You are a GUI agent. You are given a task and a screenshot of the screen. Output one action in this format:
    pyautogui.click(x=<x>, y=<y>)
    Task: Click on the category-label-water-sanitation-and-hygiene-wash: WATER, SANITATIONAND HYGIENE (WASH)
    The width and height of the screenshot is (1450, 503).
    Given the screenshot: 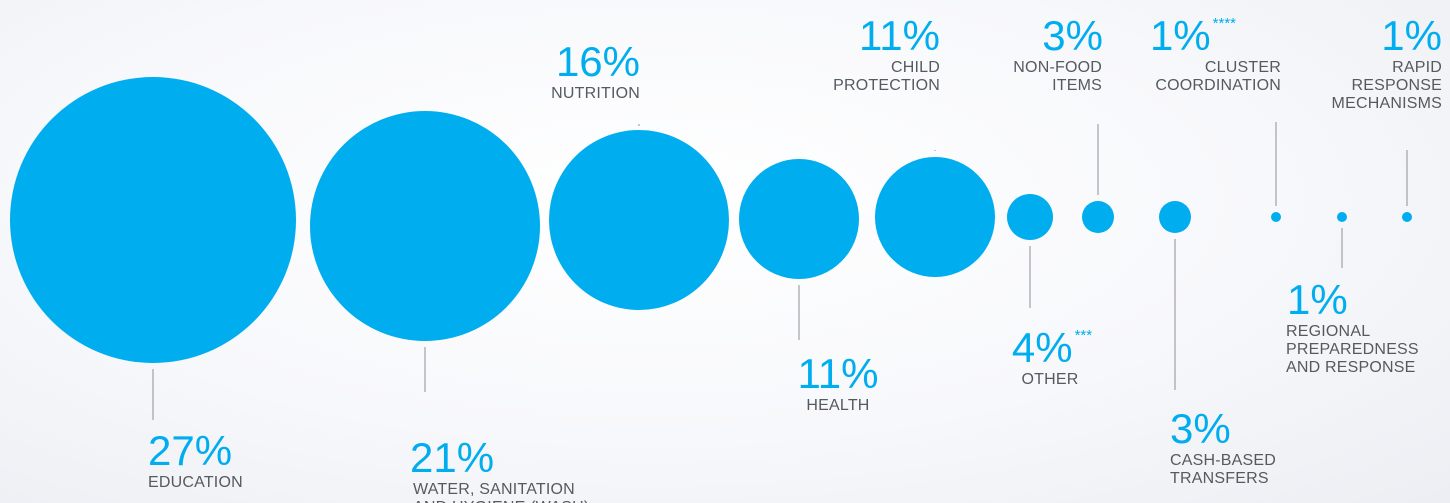 What is the action you would take?
    pyautogui.click(x=501, y=492)
    